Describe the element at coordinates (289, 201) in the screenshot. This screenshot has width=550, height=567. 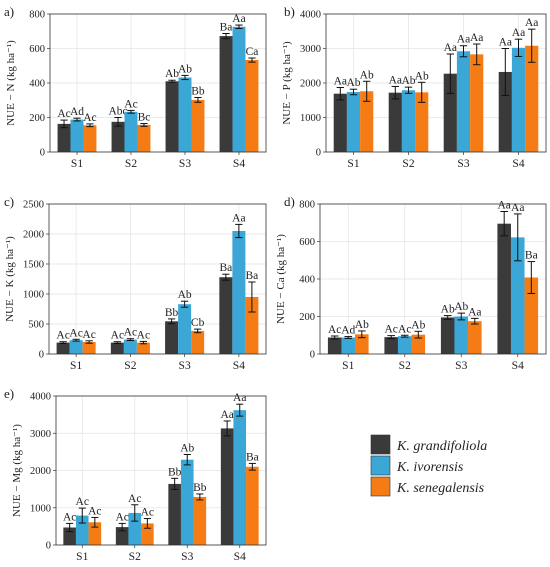
I see `panel-label: d)` at that location.